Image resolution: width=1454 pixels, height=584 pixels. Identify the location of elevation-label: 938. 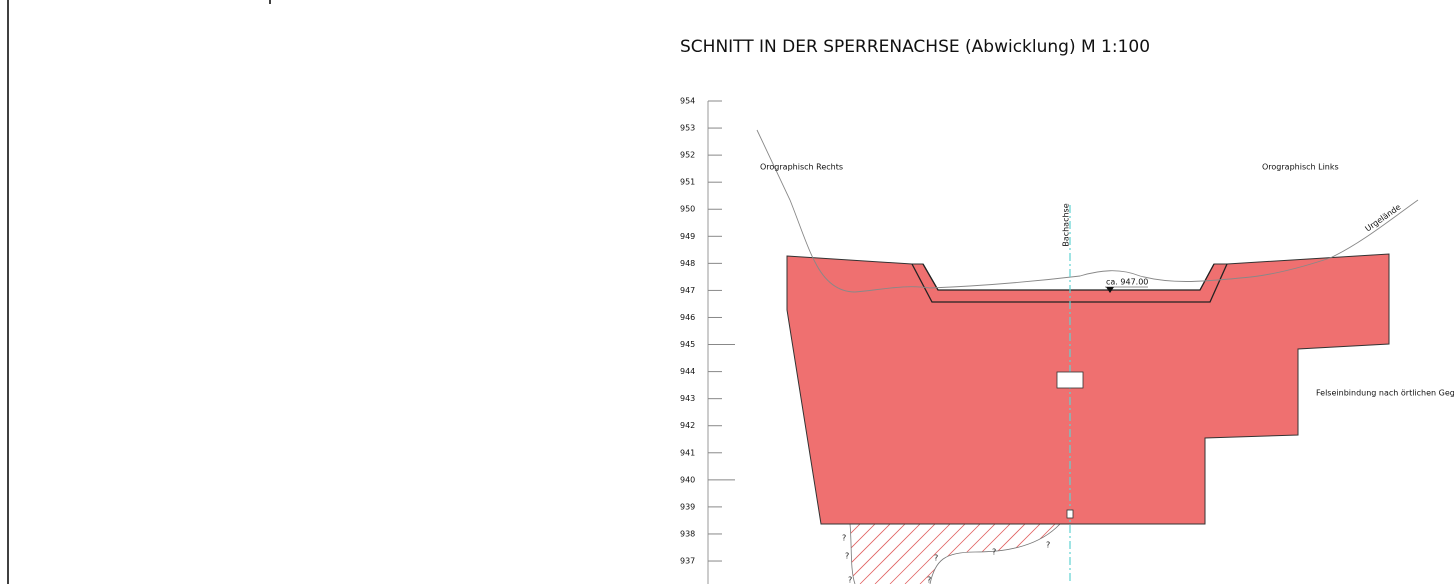
(687, 533).